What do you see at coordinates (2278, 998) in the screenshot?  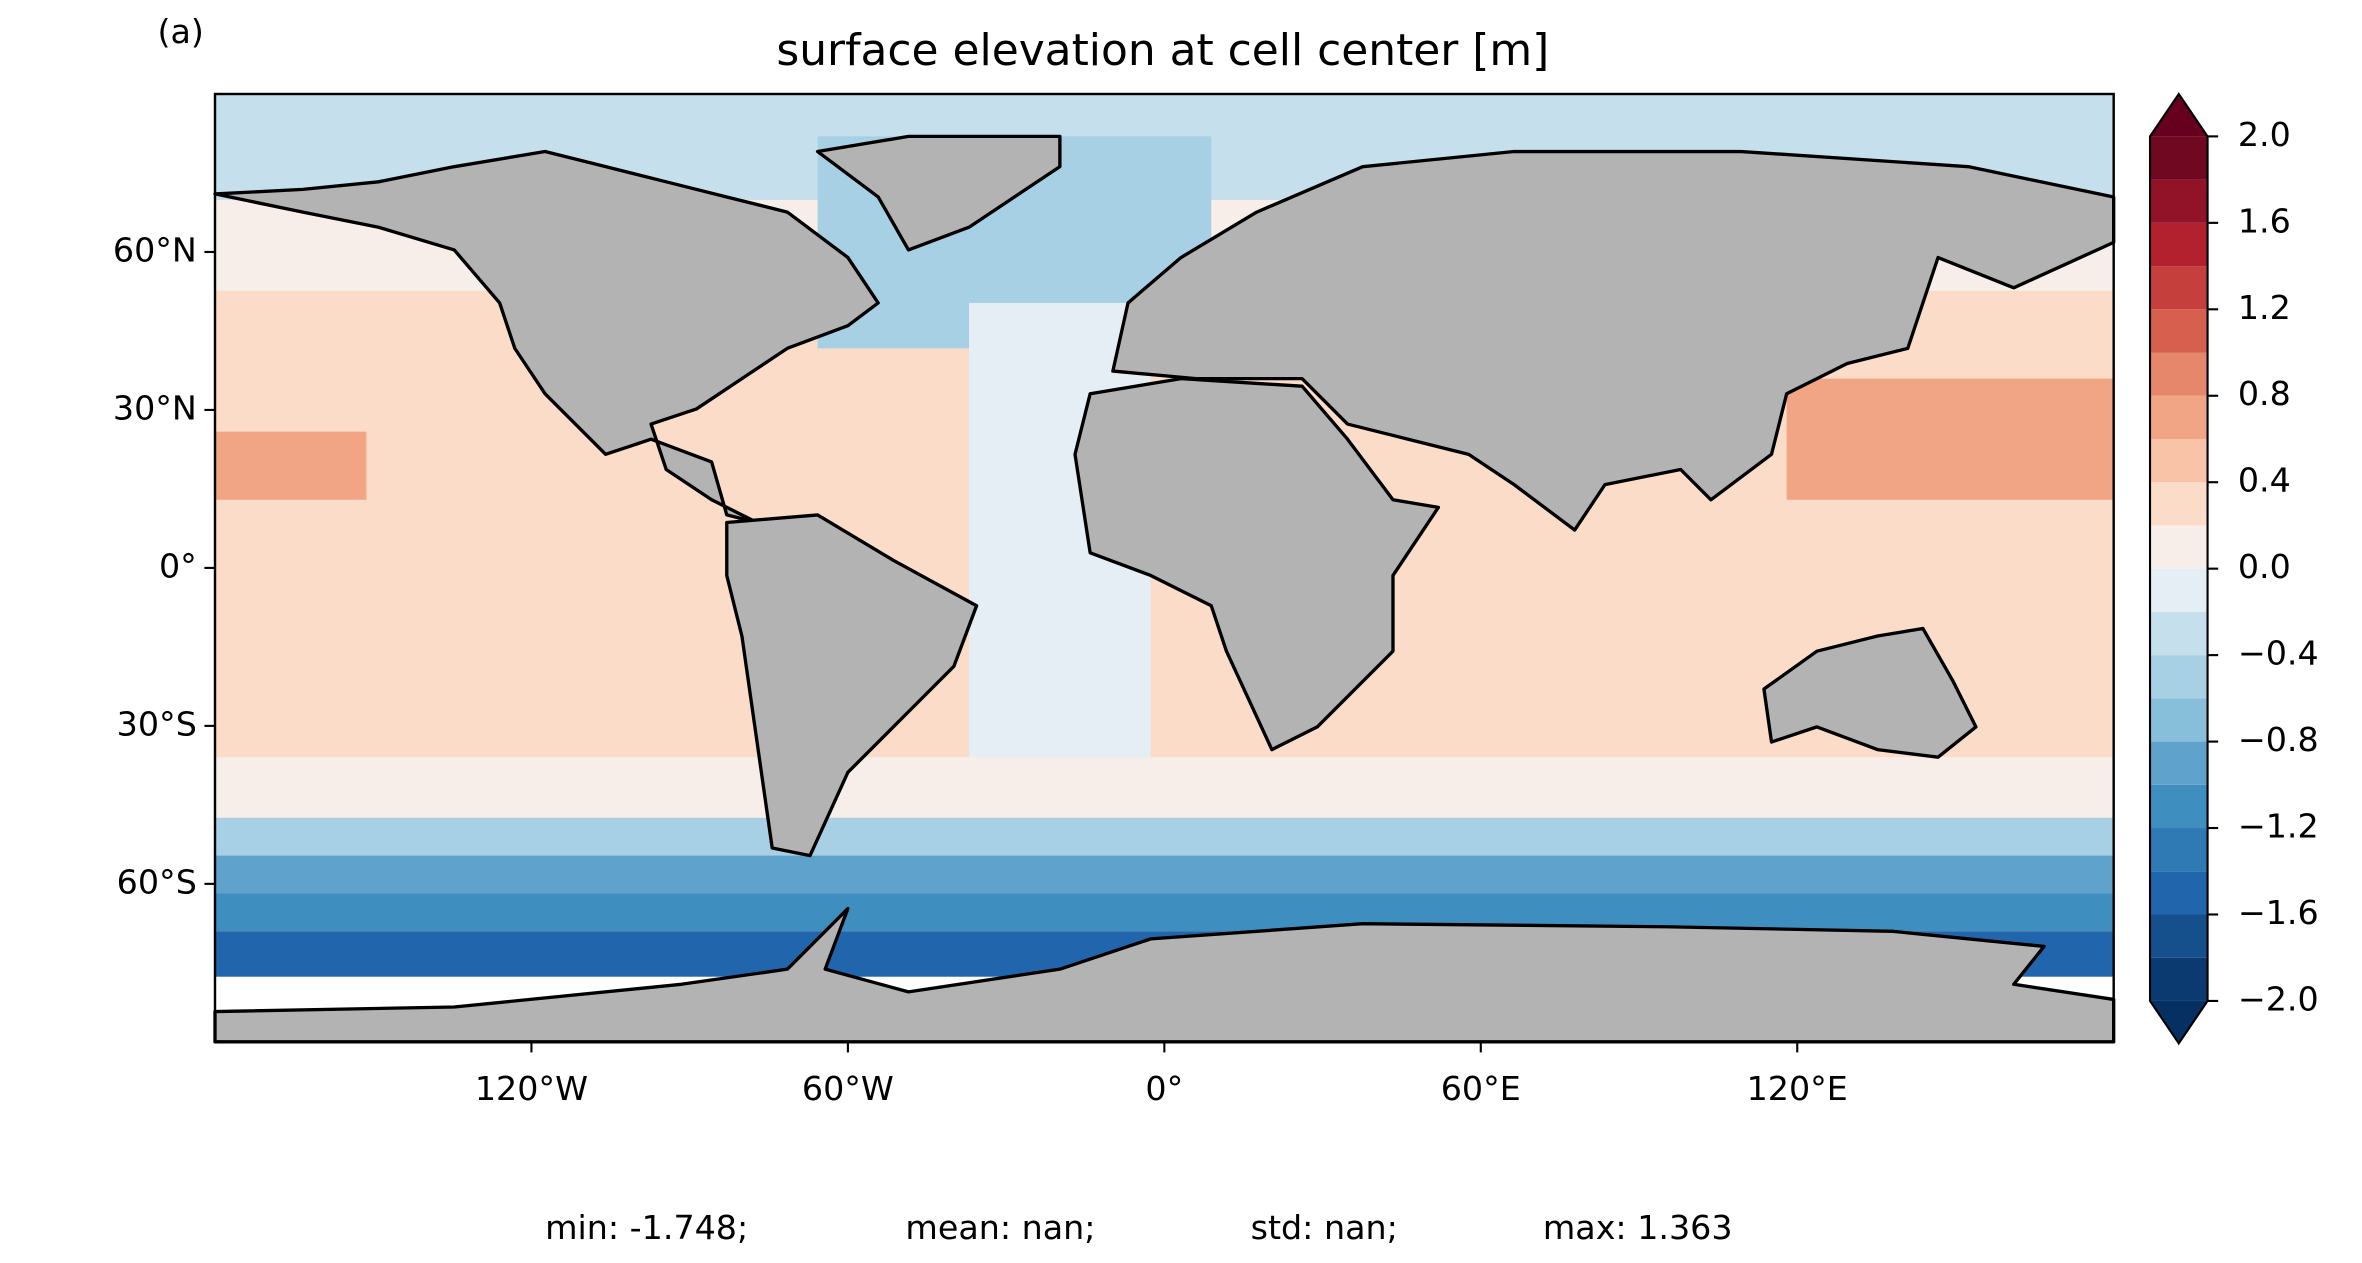 I see `colorbar-tick-label: −2.0` at bounding box center [2278, 998].